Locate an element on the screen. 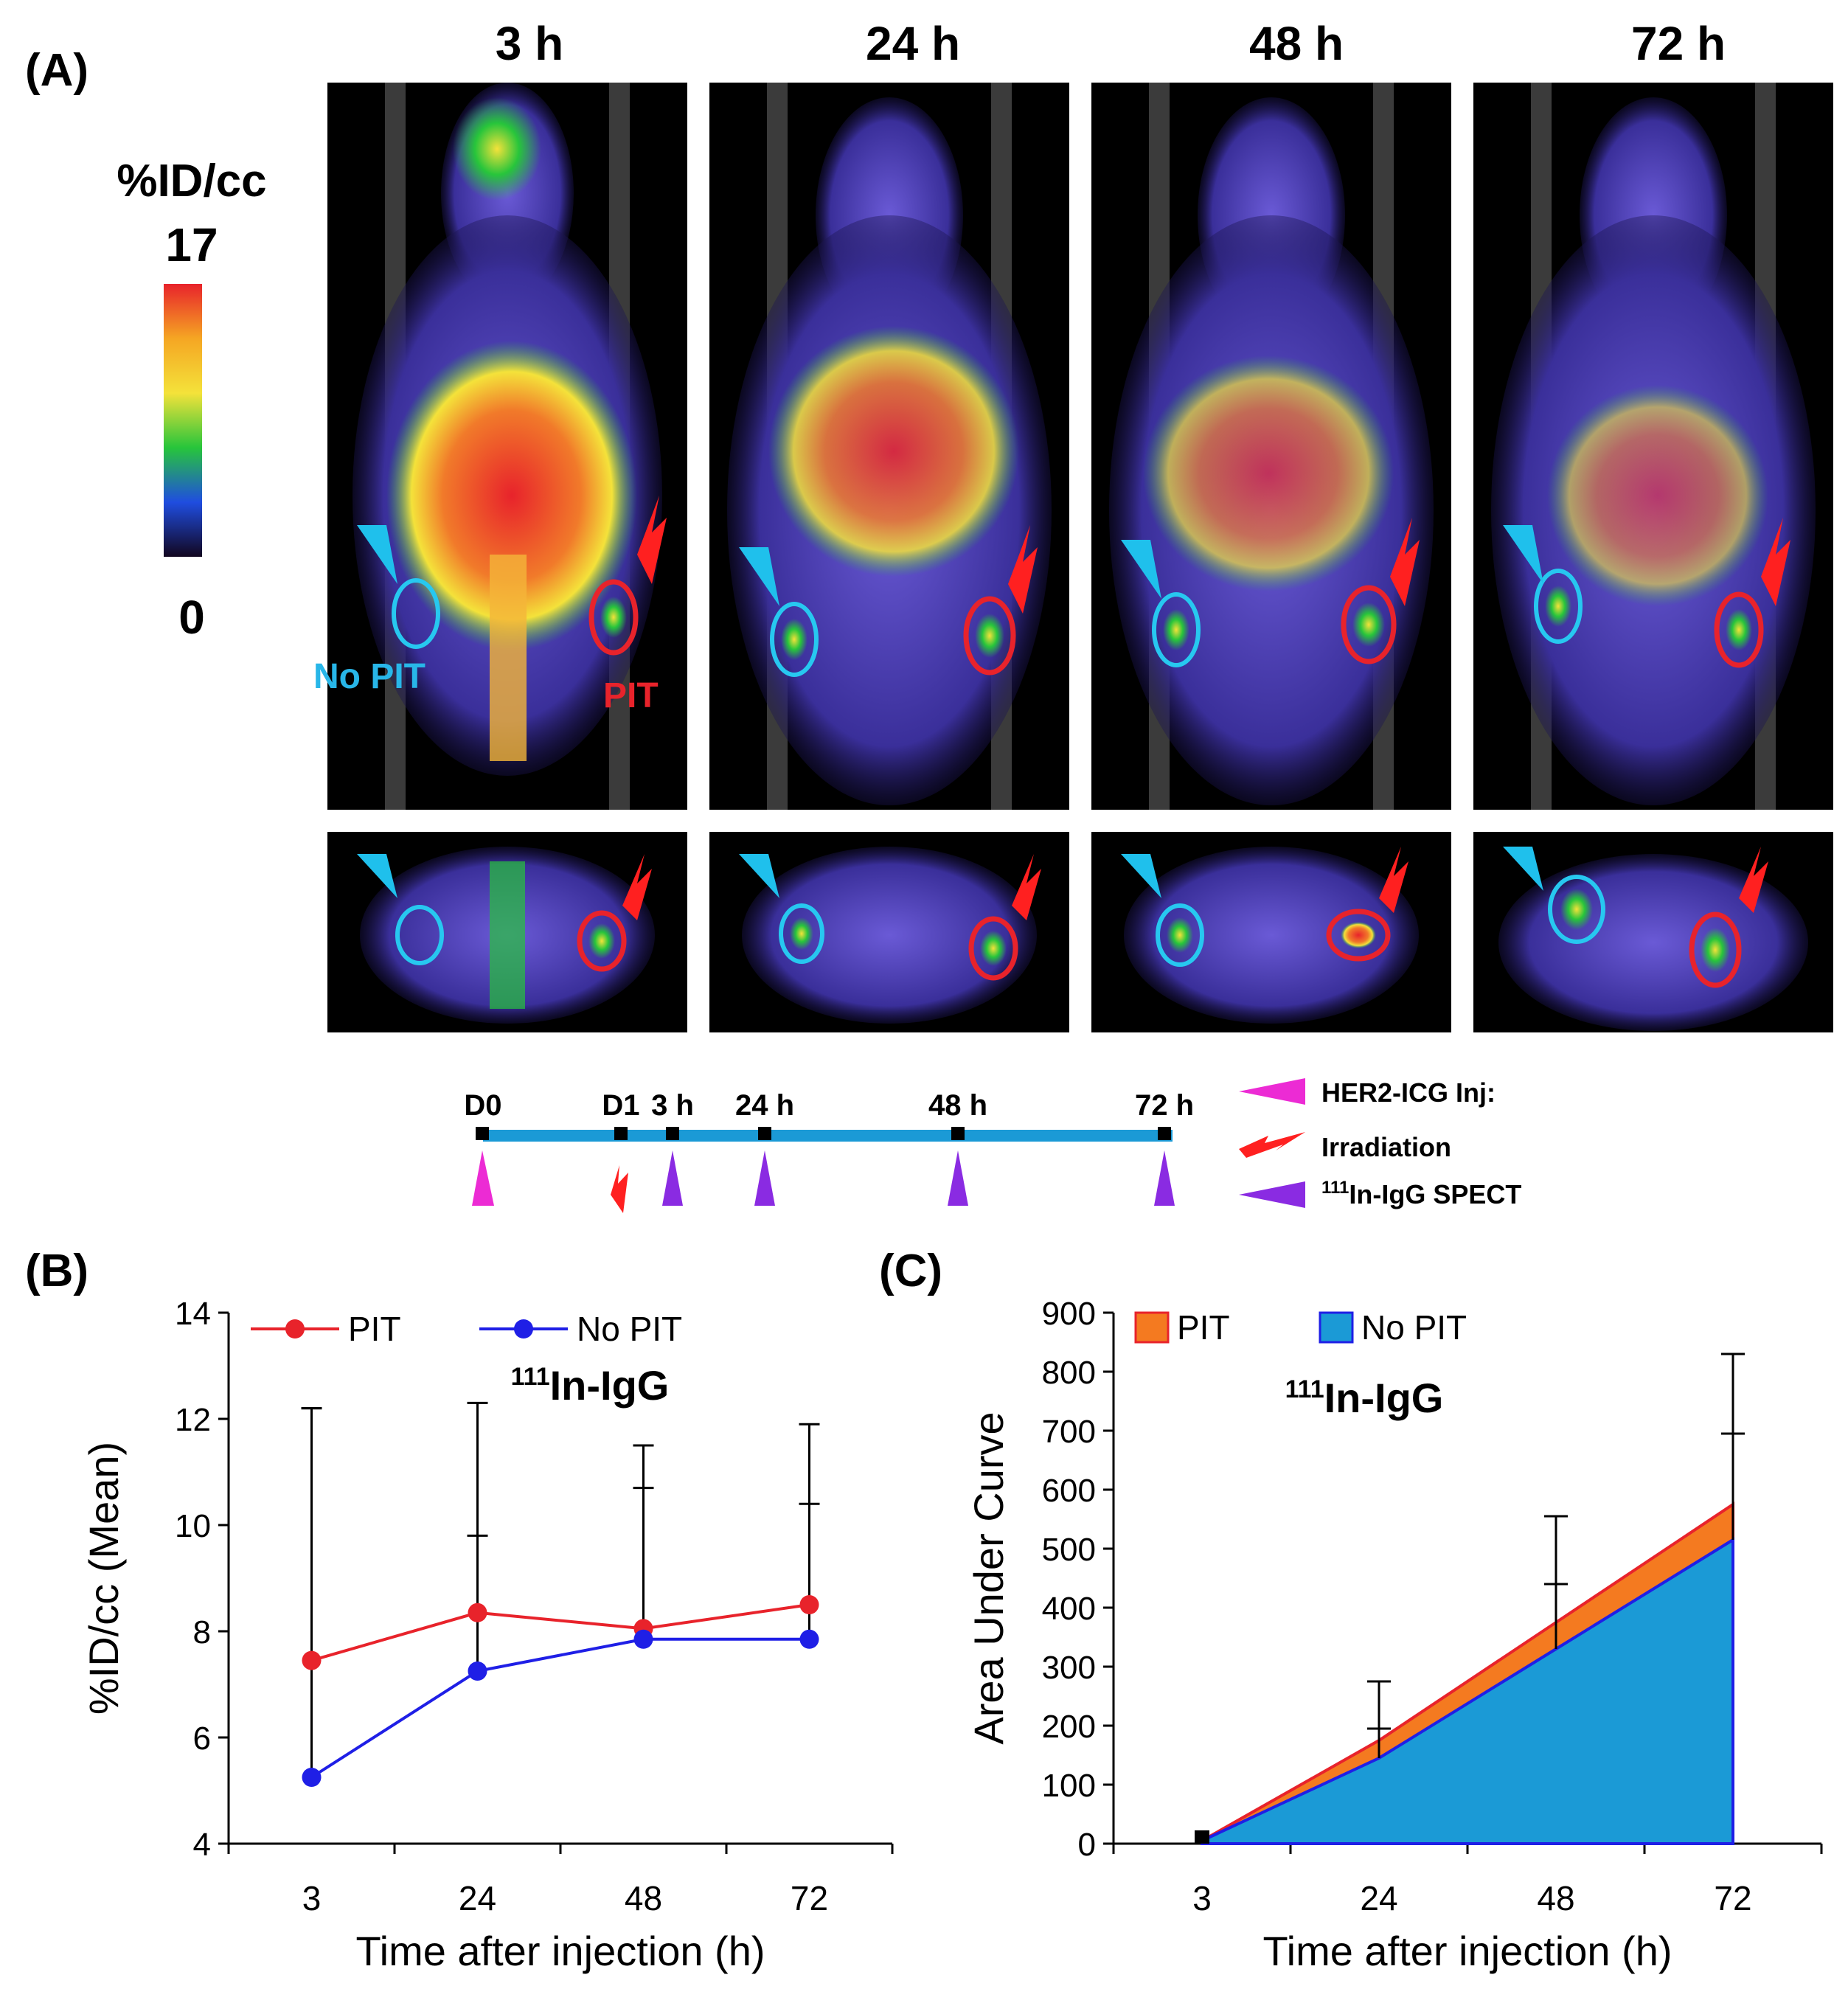  y-tick-label: 400 is located at coordinates (1069, 1609).